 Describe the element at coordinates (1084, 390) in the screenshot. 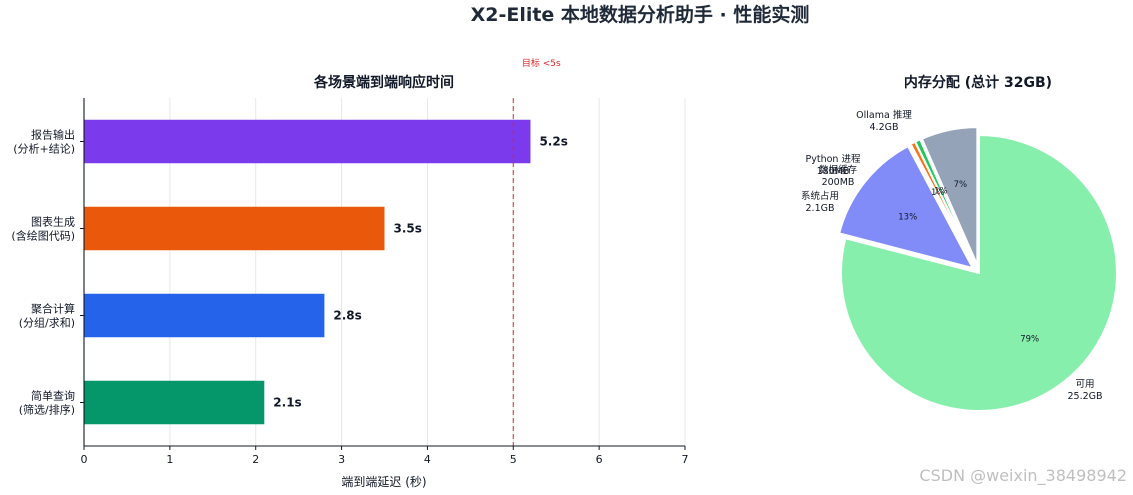

I see `pie-slice-label: 可用 25.2GB` at that location.